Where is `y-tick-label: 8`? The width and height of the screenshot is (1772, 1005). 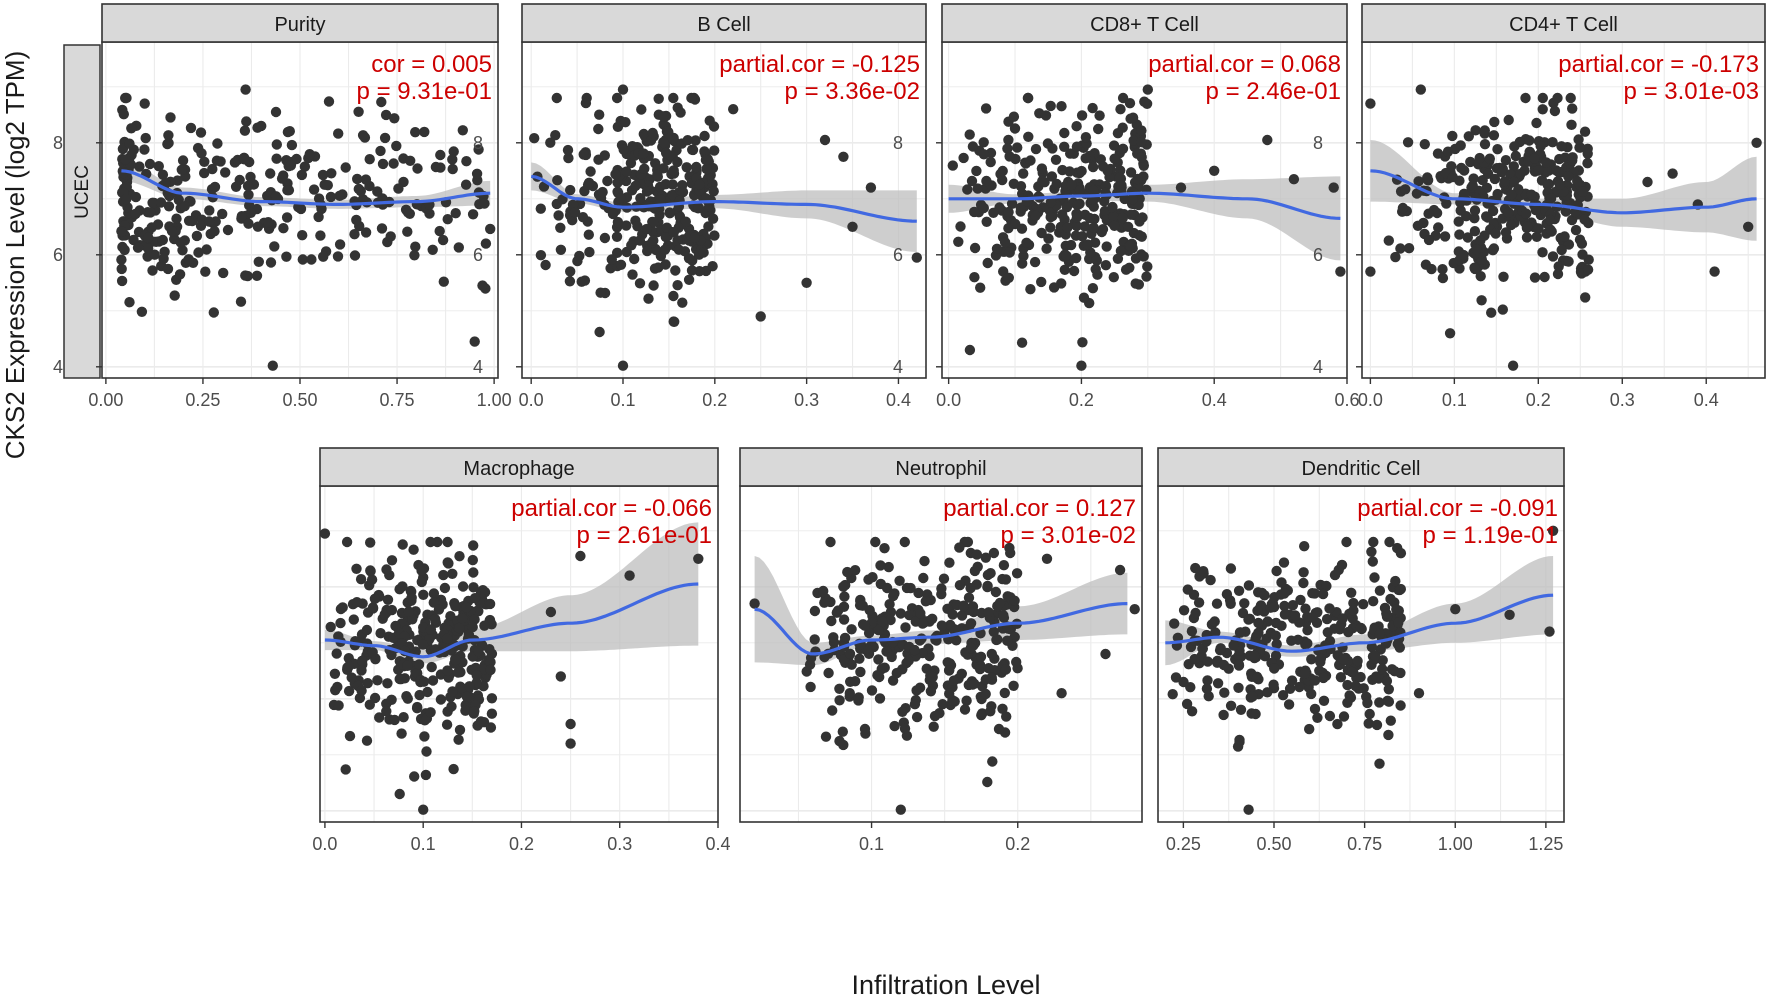 y-tick-label: 8 is located at coordinates (1318, 143).